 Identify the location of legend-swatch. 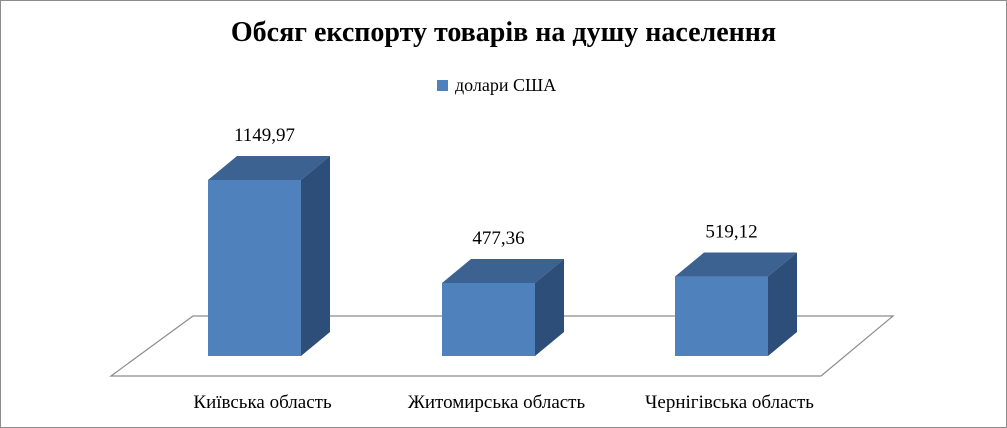
(442, 85).